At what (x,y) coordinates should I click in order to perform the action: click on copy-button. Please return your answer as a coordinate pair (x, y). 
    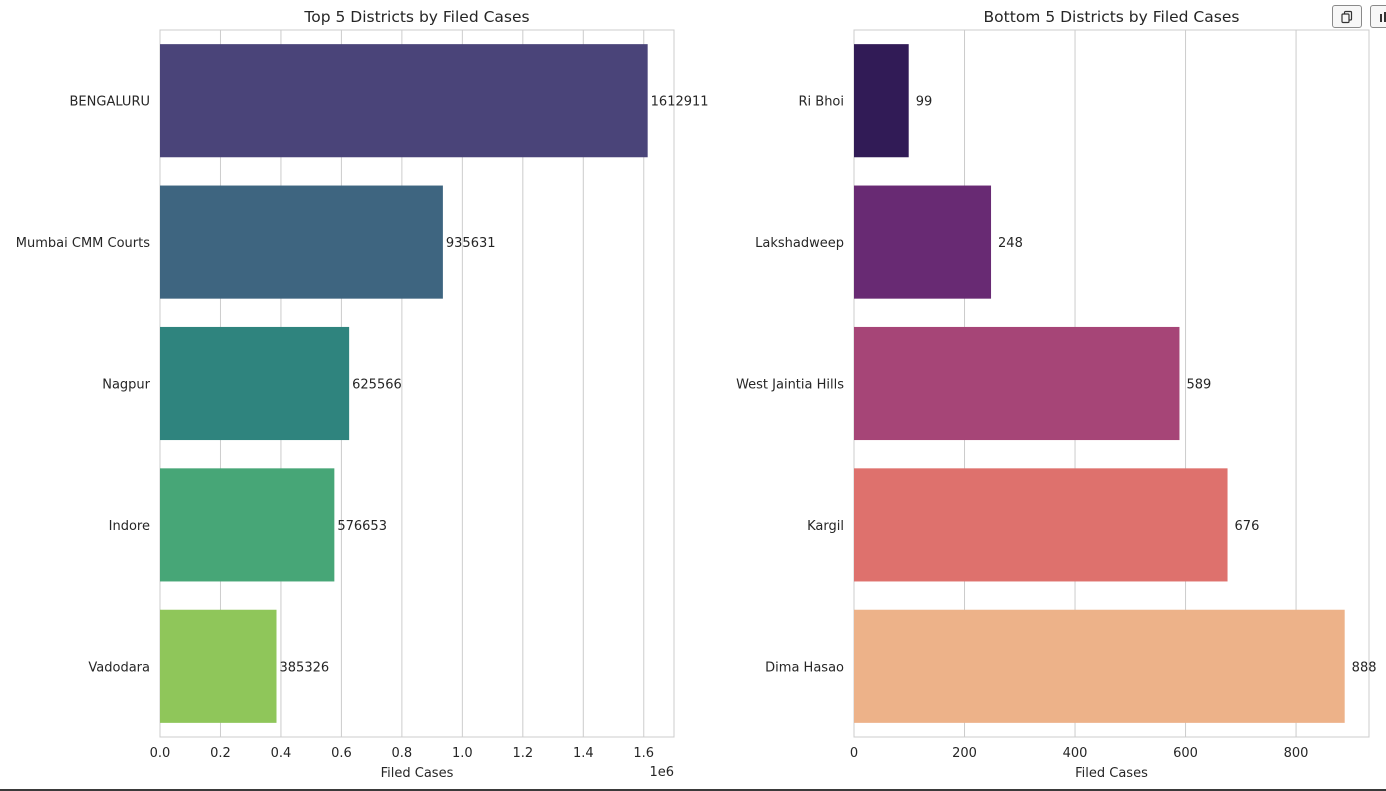
    Looking at the image, I should click on (1347, 16).